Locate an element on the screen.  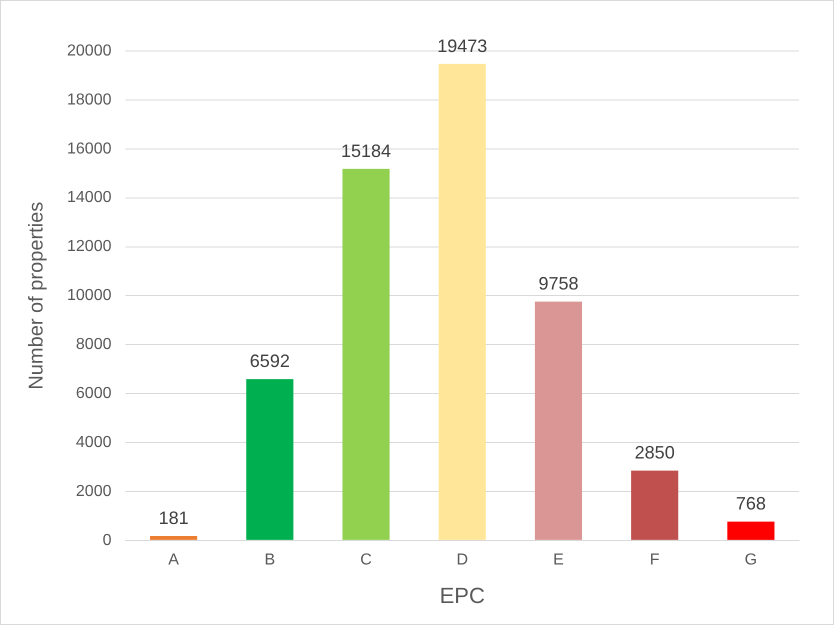
y-tick-label: 16000 is located at coordinates (89, 149).